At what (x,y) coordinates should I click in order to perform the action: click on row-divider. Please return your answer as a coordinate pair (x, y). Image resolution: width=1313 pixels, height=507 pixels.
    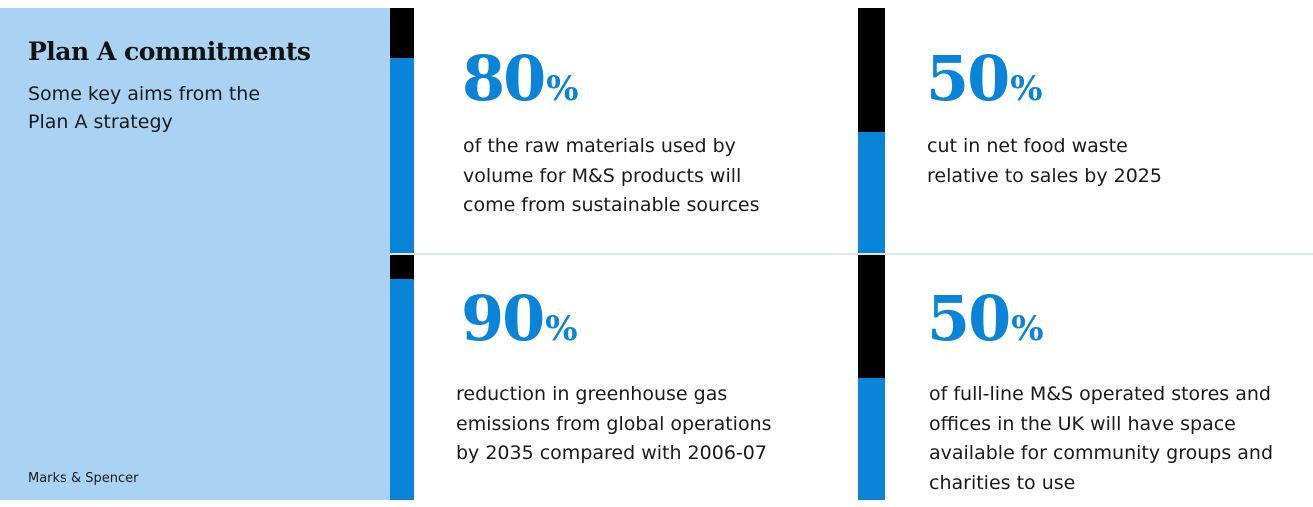
    Looking at the image, I should click on (851, 254).